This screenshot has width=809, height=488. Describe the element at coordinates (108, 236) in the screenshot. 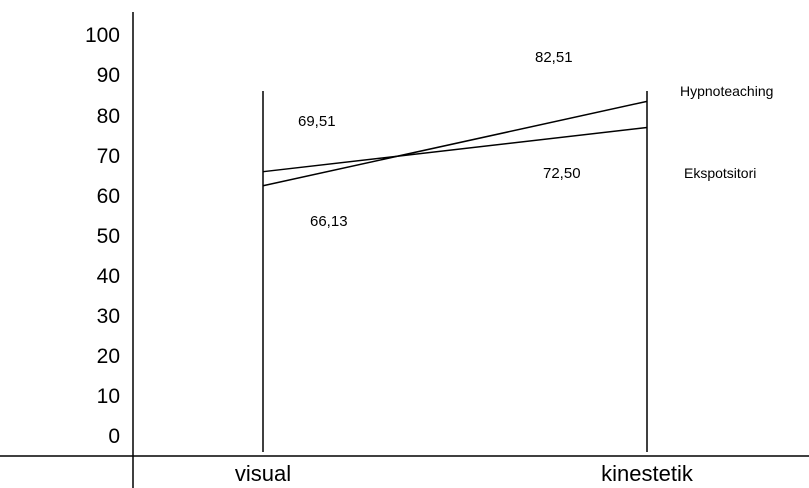

I see `y-tick-label: 50` at that location.